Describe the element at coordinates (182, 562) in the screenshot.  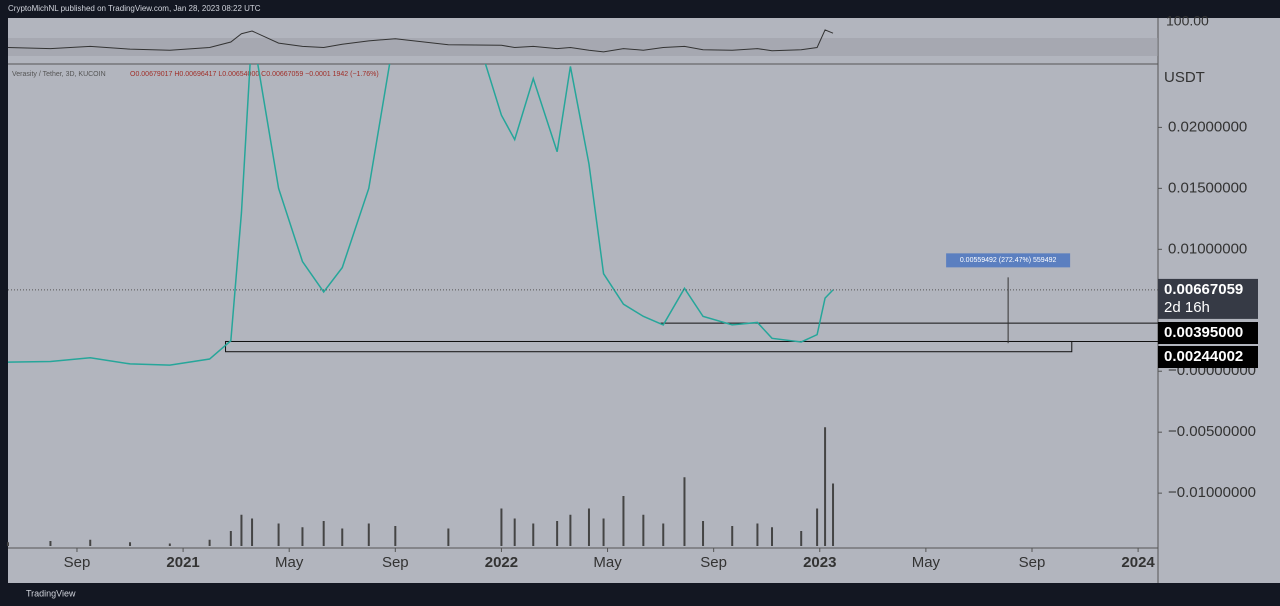
I see `x-tick-label: 2021` at that location.